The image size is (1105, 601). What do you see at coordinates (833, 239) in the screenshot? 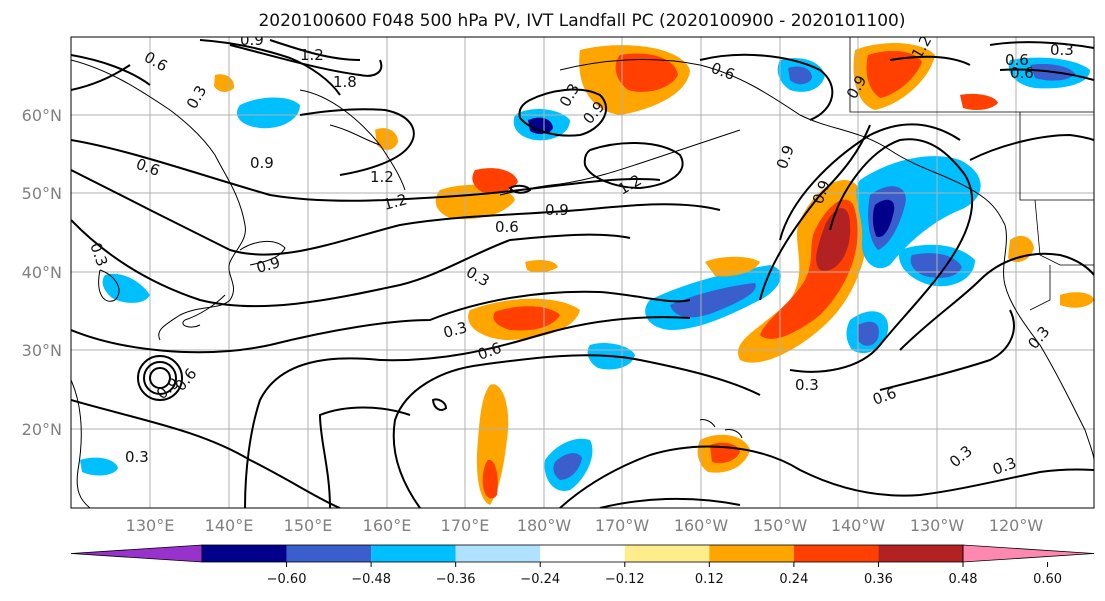
I see `shade-band-darkred` at bounding box center [833, 239].